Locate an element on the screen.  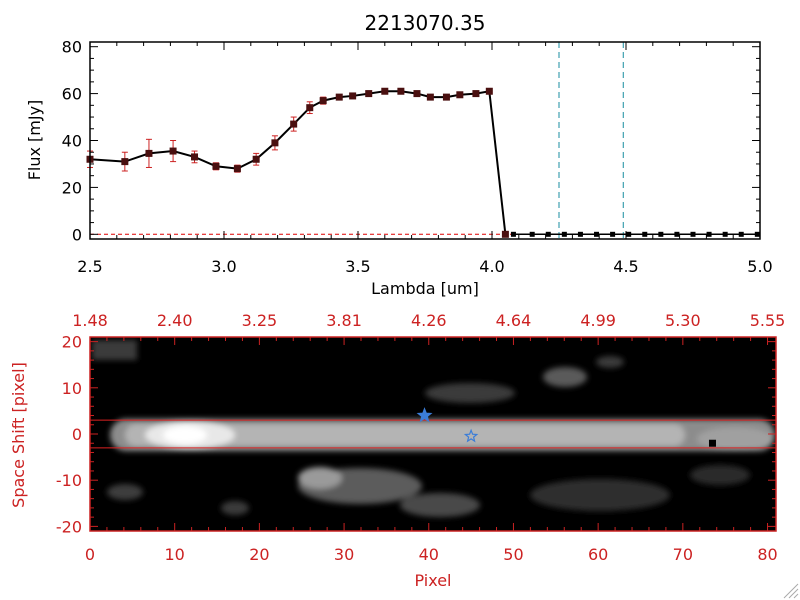
x-tick-label: 0 is located at coordinates (90, 554).